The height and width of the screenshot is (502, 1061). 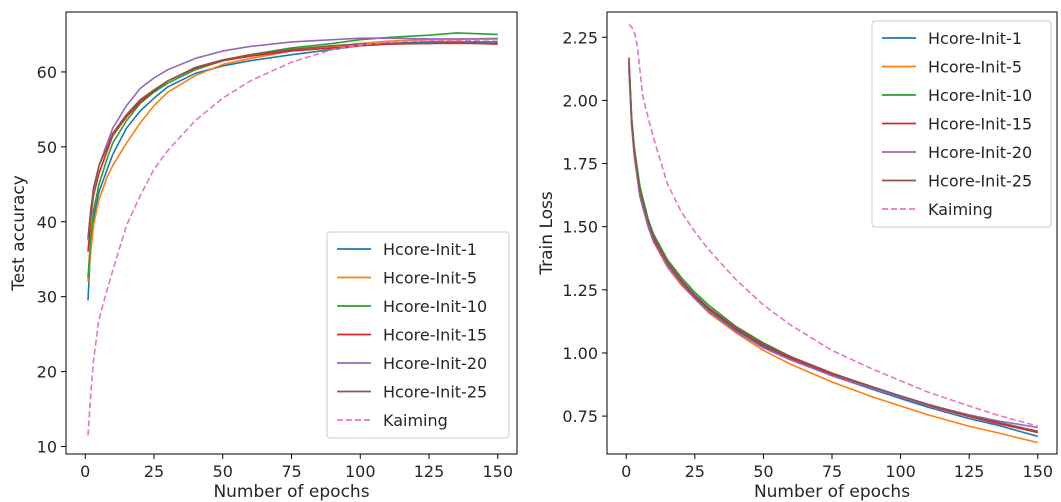 What do you see at coordinates (47, 222) in the screenshot?
I see `accuracy-y-tick-label-3: 40` at bounding box center [47, 222].